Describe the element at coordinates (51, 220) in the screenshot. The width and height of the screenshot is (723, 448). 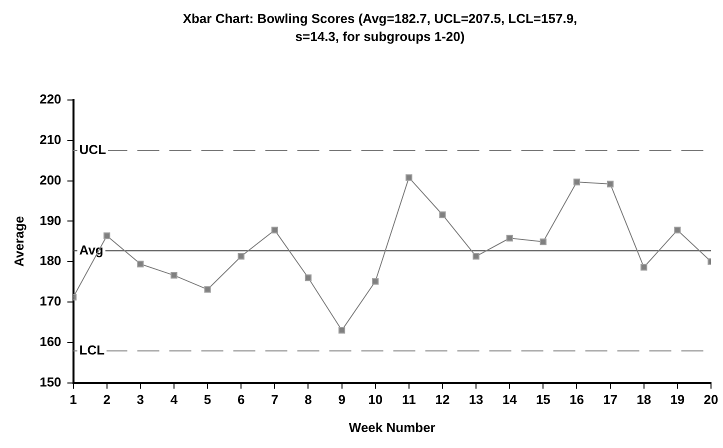
I see `y-tick-label: 190` at that location.